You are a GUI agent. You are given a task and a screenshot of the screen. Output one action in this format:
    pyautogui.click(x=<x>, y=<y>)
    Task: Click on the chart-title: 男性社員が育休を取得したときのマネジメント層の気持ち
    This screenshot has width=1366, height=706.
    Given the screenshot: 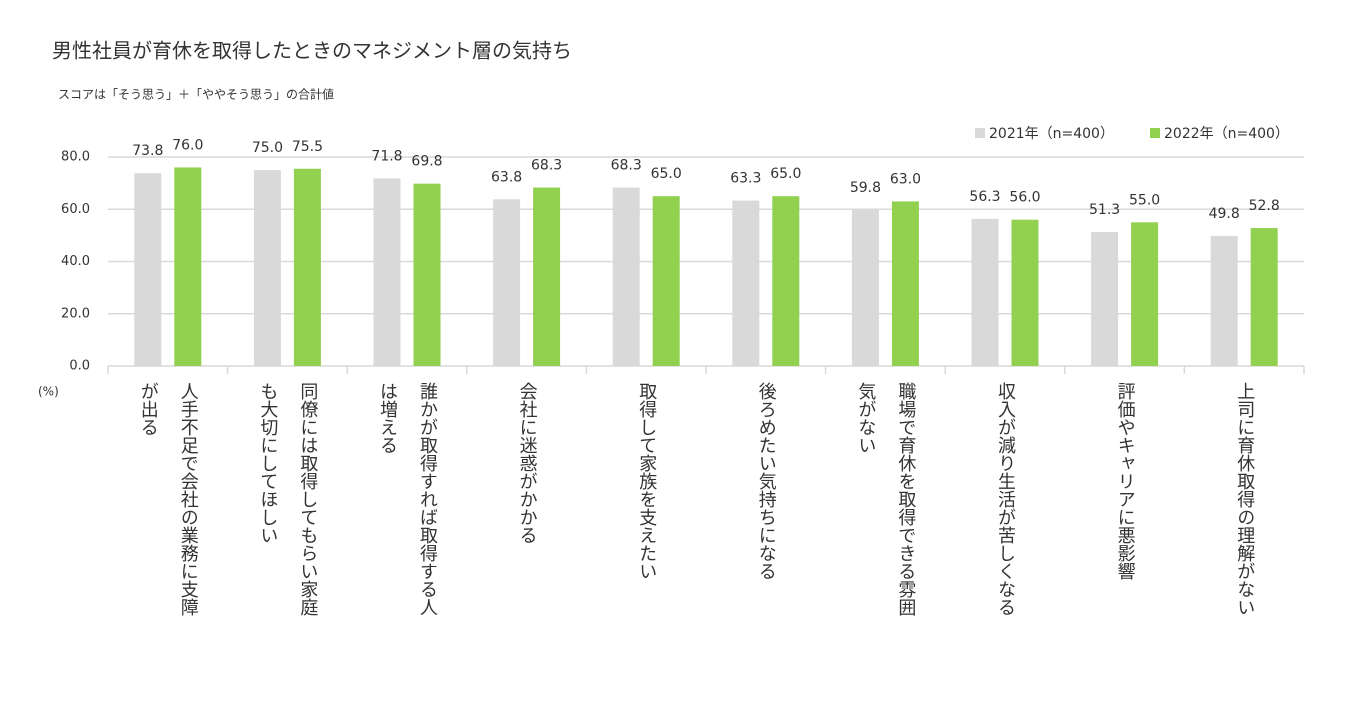 What is the action you would take?
    pyautogui.click(x=312, y=51)
    